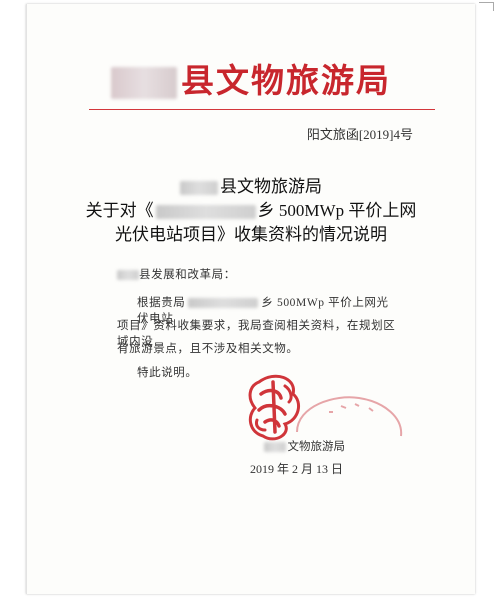 The width and height of the screenshot is (500, 605). Describe the element at coordinates (359, 134) in the screenshot. I see `document-number: 阳文旅函[2019]4号` at that location.